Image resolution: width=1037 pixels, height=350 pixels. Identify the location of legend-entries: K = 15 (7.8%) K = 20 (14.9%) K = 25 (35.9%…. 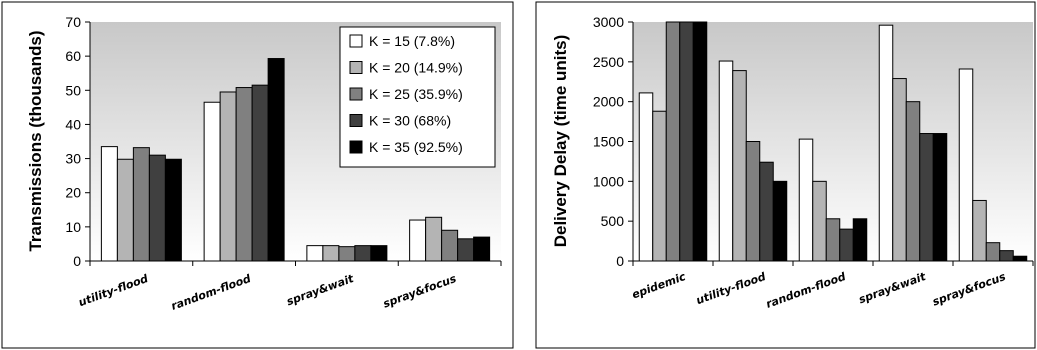
(406, 94).